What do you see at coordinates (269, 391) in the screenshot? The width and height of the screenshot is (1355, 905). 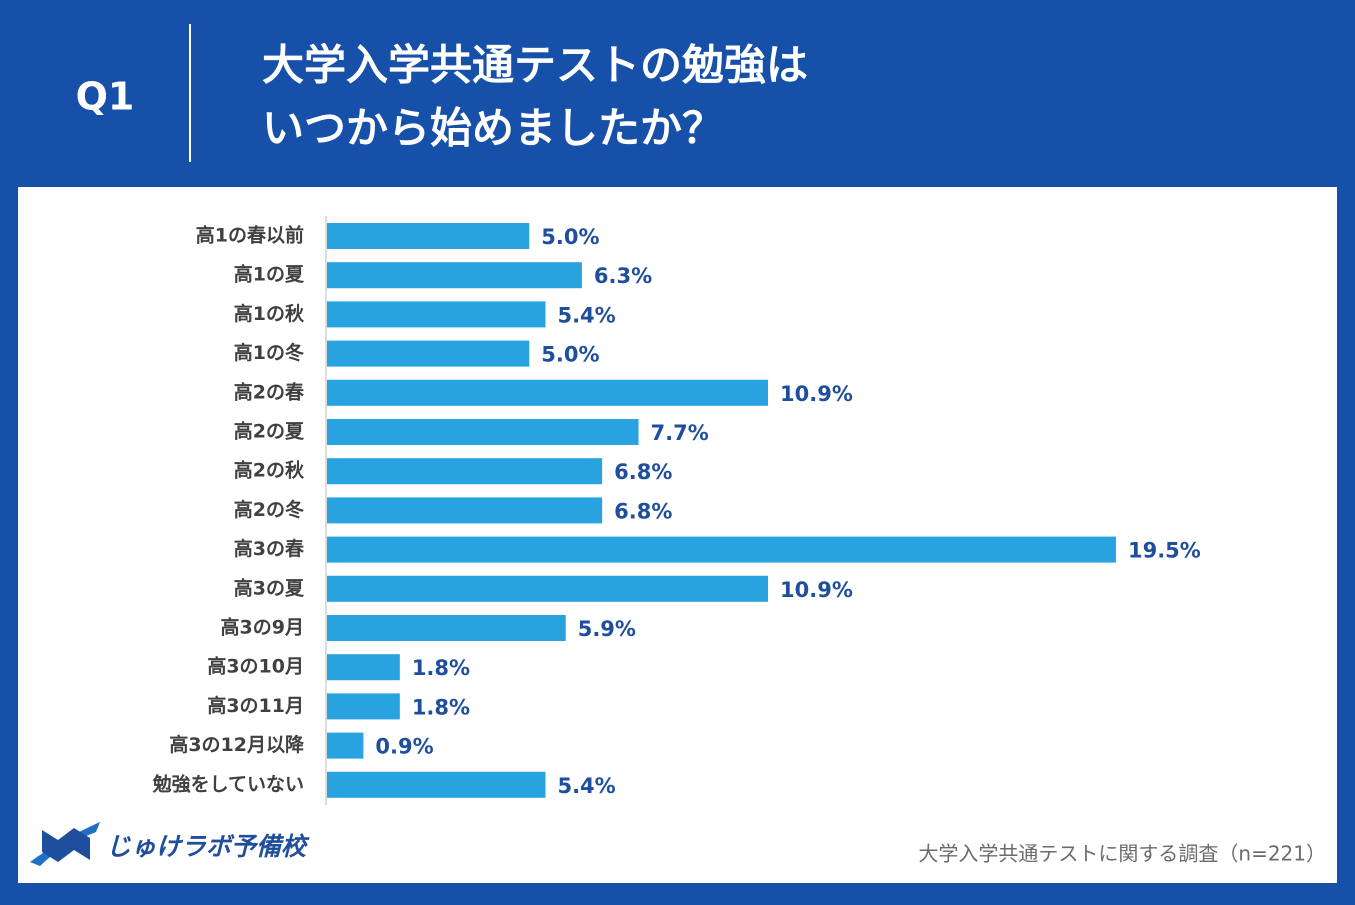 I see `category-label: 高2の春` at bounding box center [269, 391].